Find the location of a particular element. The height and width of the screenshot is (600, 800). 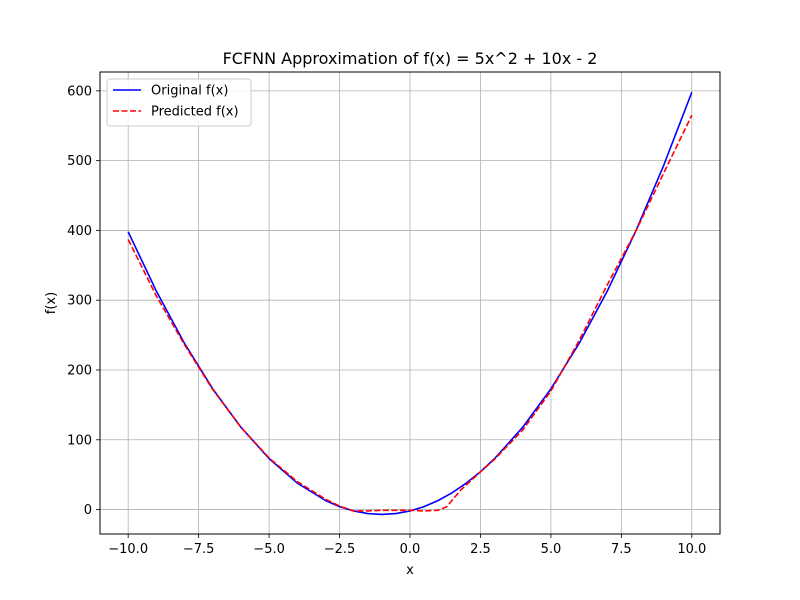

y-tick-label: 100 is located at coordinates (79, 440).